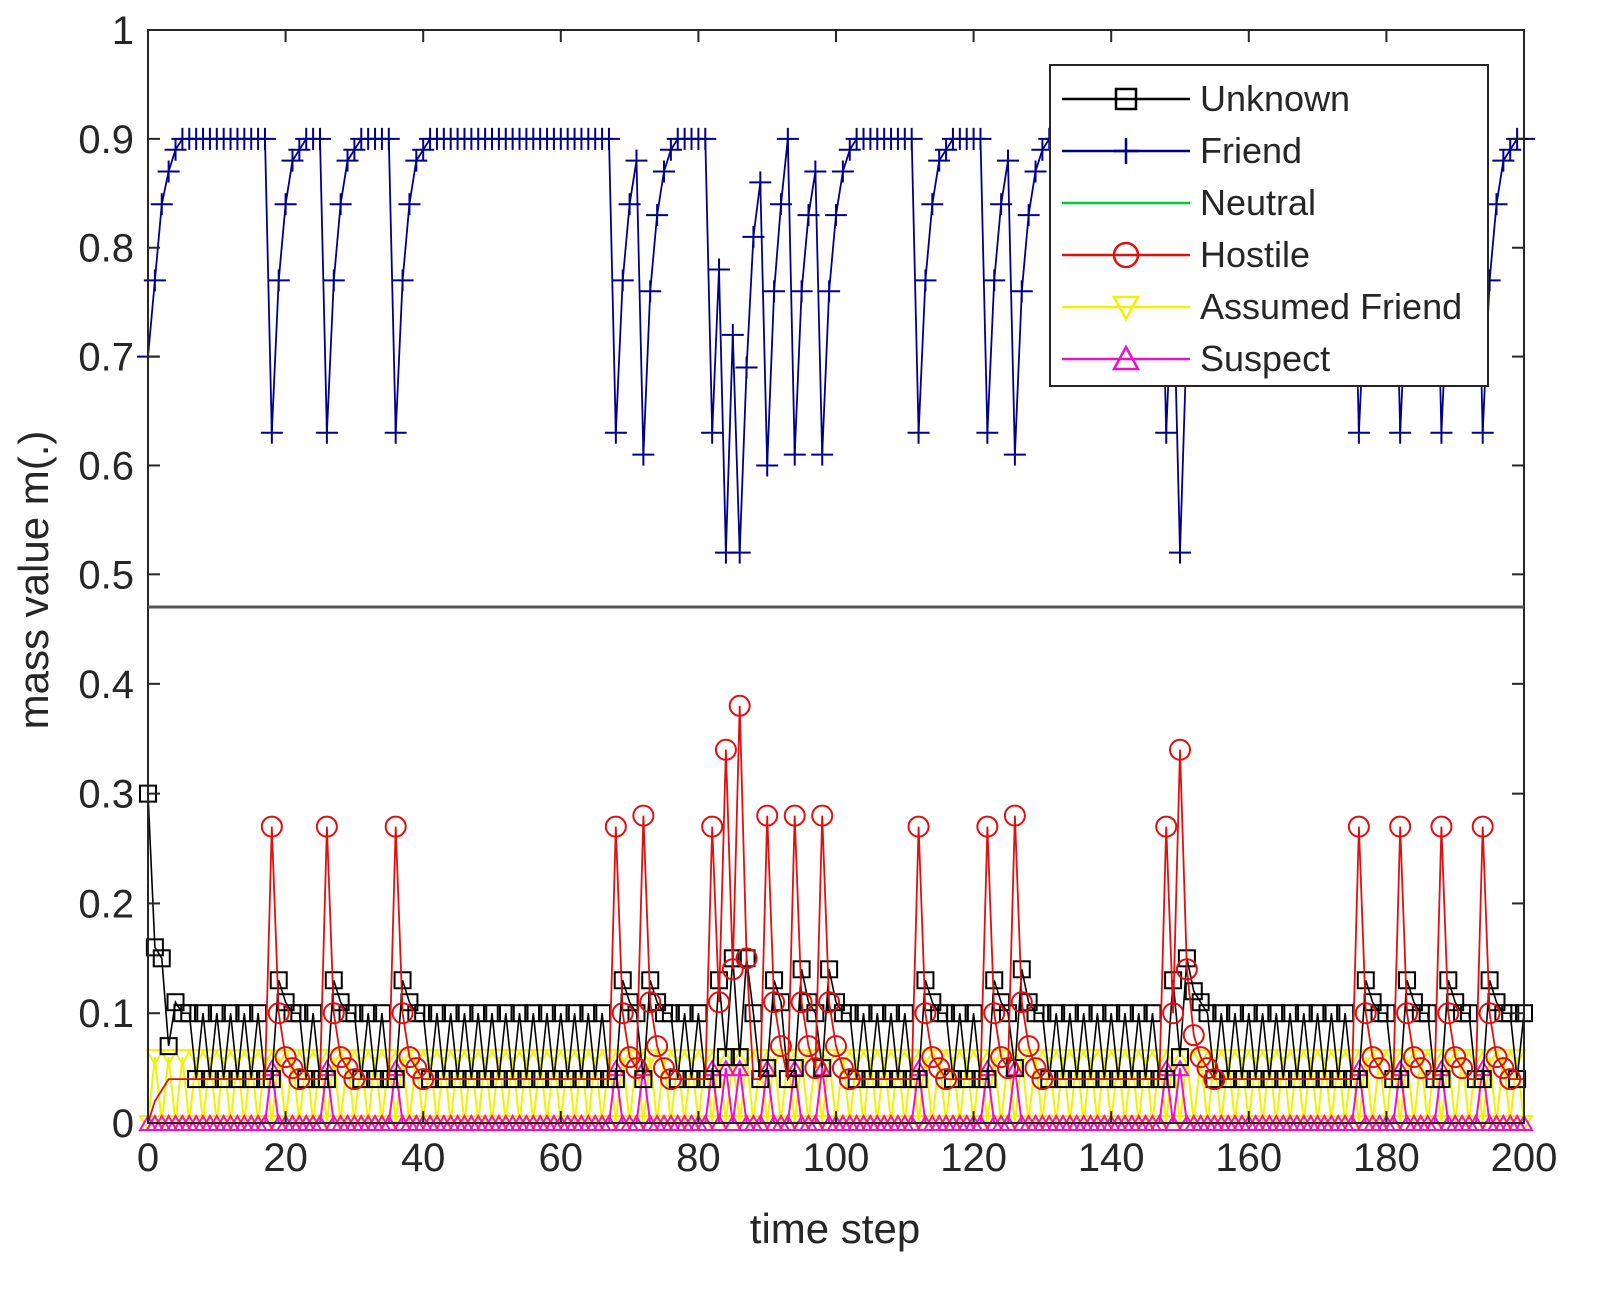 This screenshot has width=1601, height=1295. What do you see at coordinates (561, 1158) in the screenshot?
I see `x-tick-label: 60` at bounding box center [561, 1158].